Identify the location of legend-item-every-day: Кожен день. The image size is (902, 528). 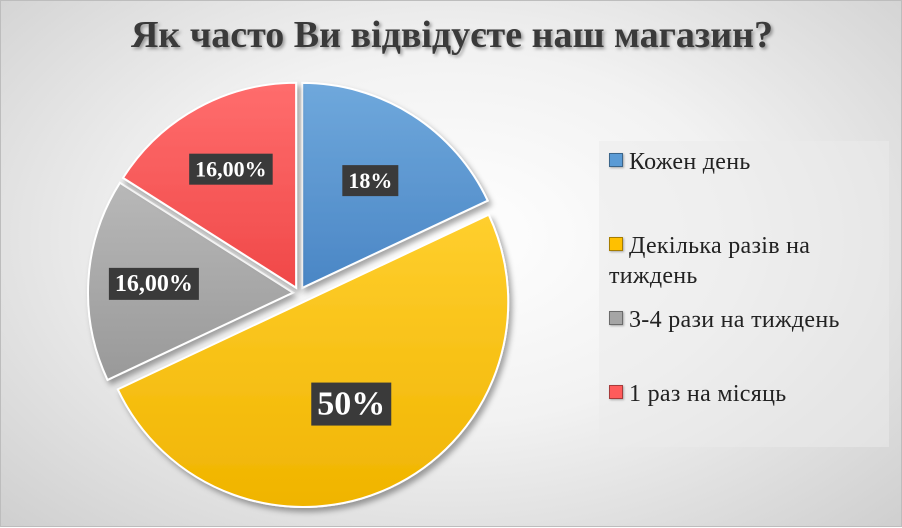
(745, 162).